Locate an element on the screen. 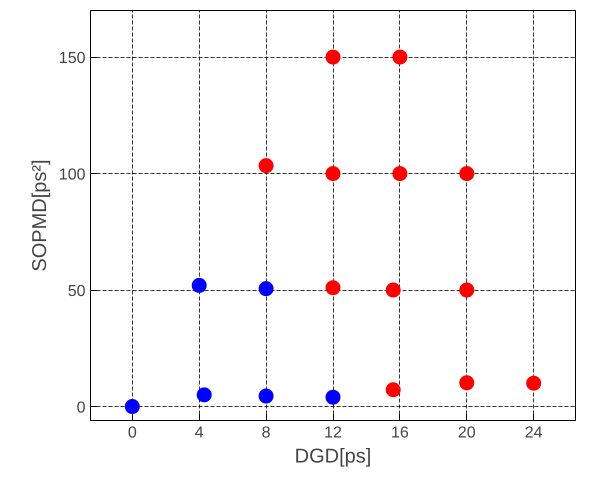 This screenshot has height=496, width=597. x-tick-label: 12 is located at coordinates (333, 433).